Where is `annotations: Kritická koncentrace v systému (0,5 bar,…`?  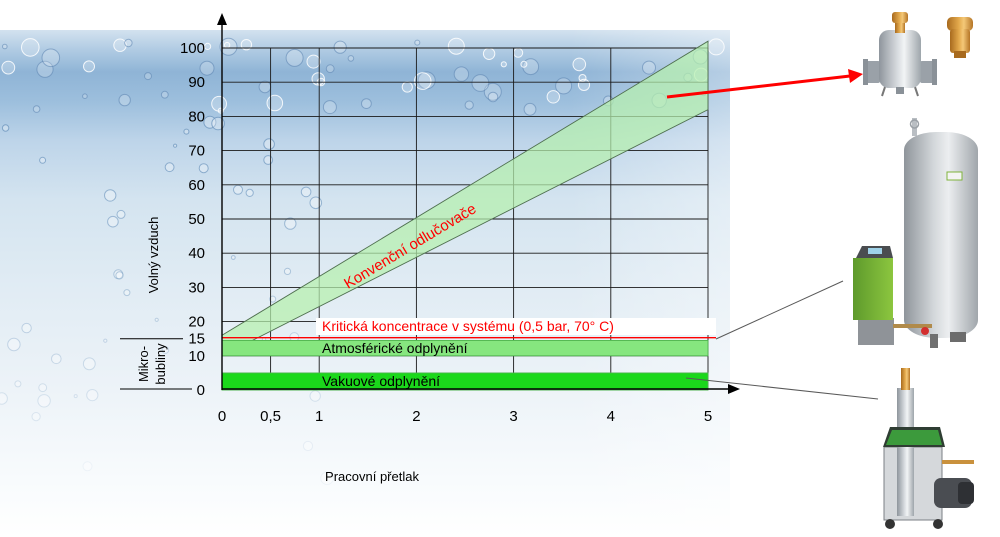
annotations: Kritická koncentrace v systému (0,5 bar,… is located at coordinates (469, 328).